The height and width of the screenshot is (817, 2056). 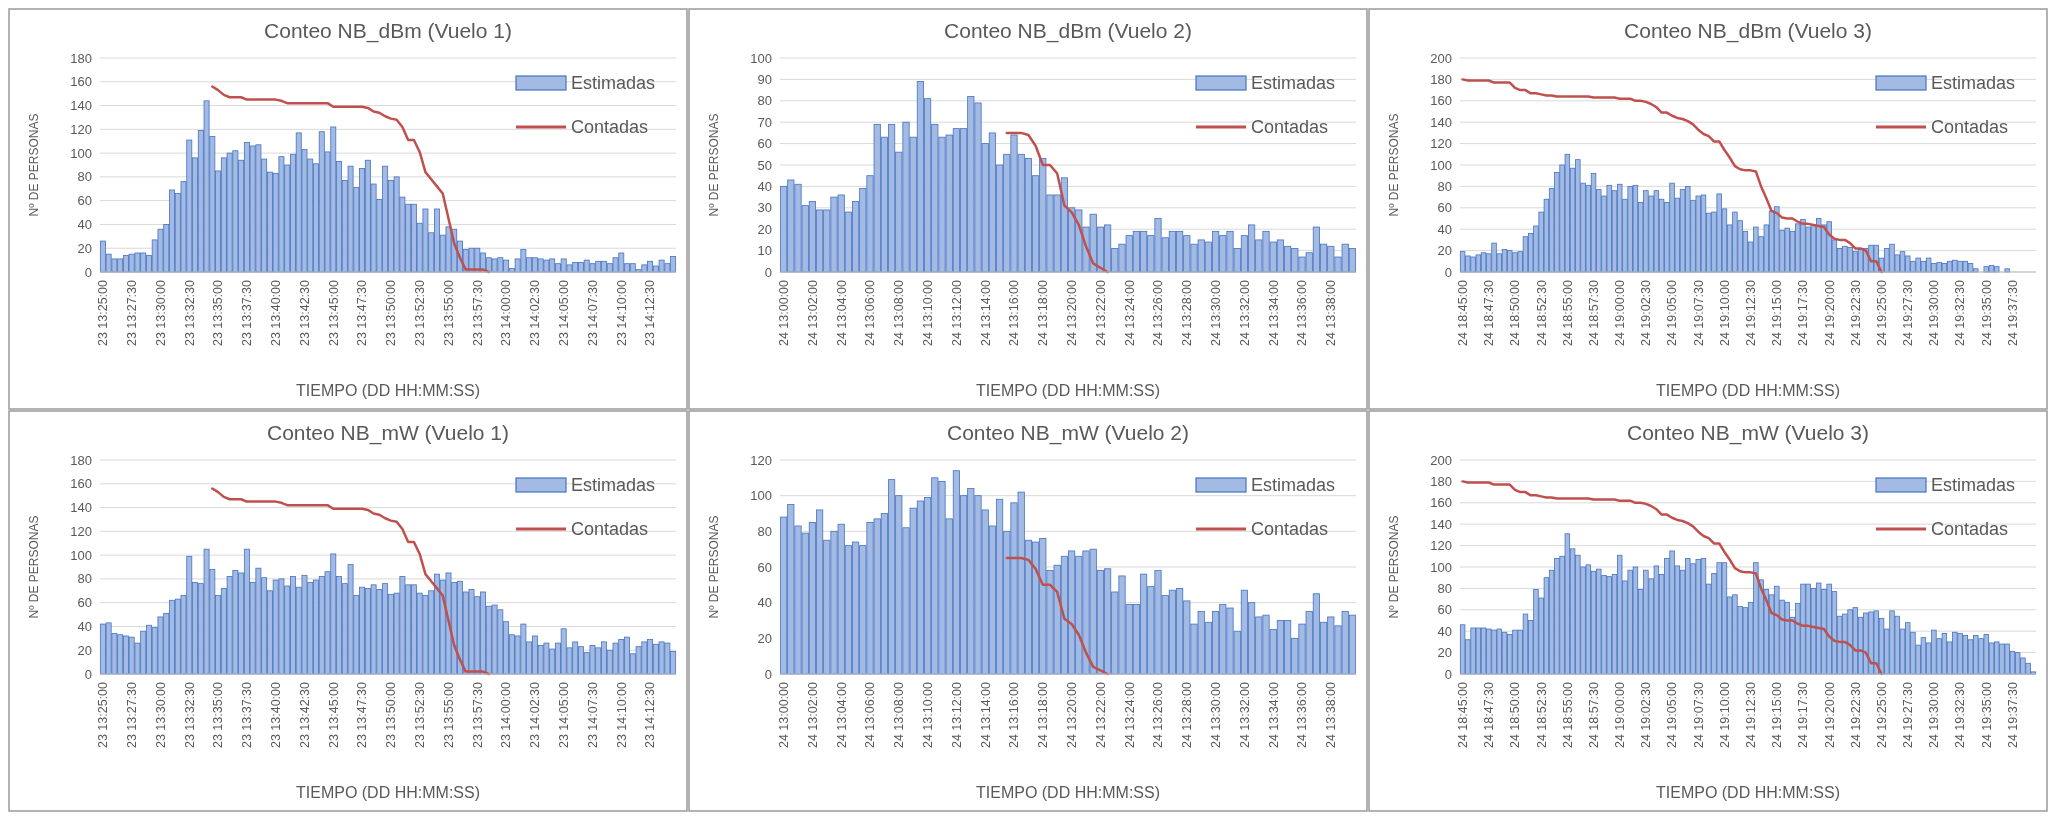 I want to click on x-tick-label: 24 13:24:00, so click(x=1129, y=715).